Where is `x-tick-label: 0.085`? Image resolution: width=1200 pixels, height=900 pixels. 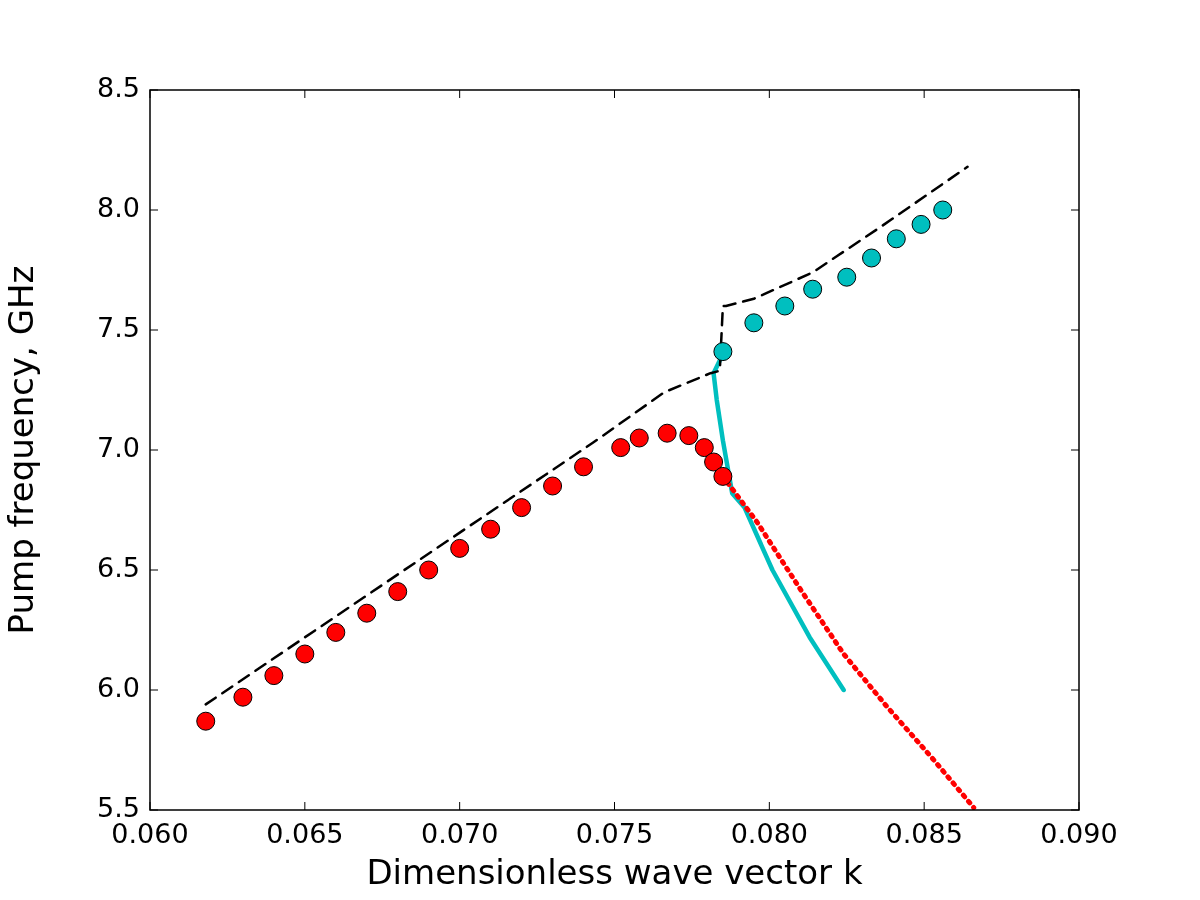 x-tick-label: 0.085 is located at coordinates (924, 834).